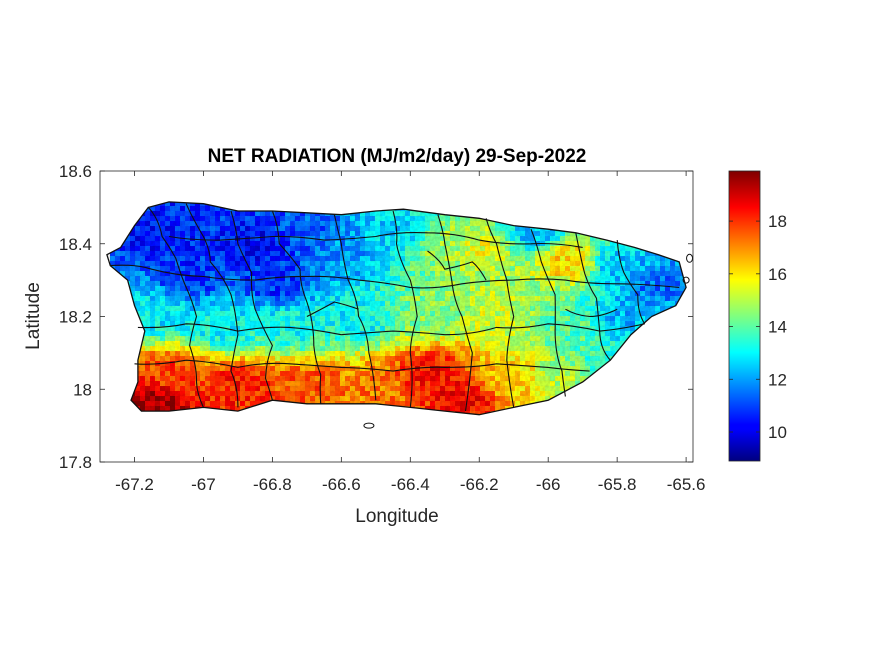 This screenshot has width=875, height=656. What do you see at coordinates (777, 379) in the screenshot?
I see `colorbar-tick-label: 12` at bounding box center [777, 379].